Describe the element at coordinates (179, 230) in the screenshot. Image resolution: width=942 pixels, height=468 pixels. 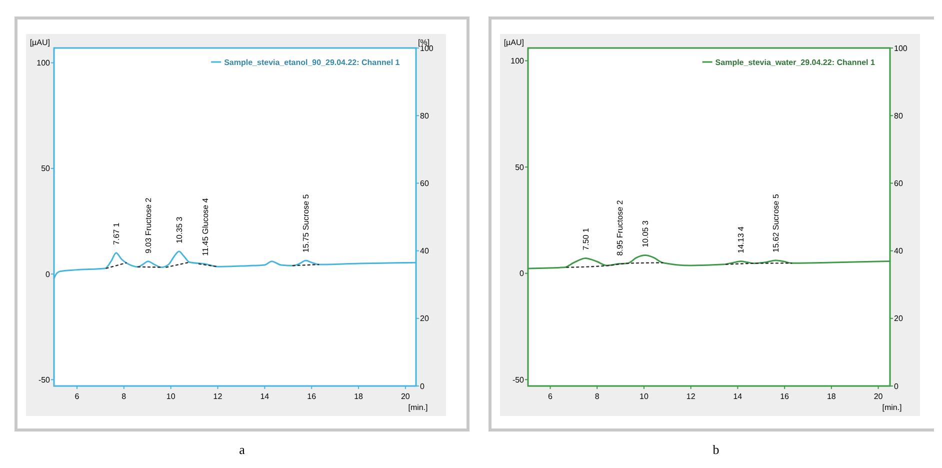
I see `annotation: 10.35 3` at that location.